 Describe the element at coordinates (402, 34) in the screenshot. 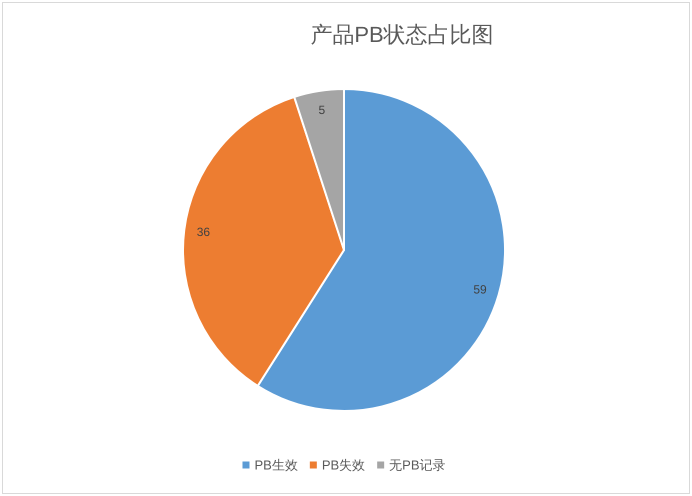

I see `title: 产品PB状态占比图` at that location.